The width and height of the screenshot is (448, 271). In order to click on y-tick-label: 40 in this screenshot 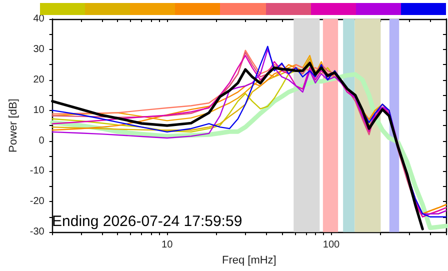, I will do `click(39, 19)`.